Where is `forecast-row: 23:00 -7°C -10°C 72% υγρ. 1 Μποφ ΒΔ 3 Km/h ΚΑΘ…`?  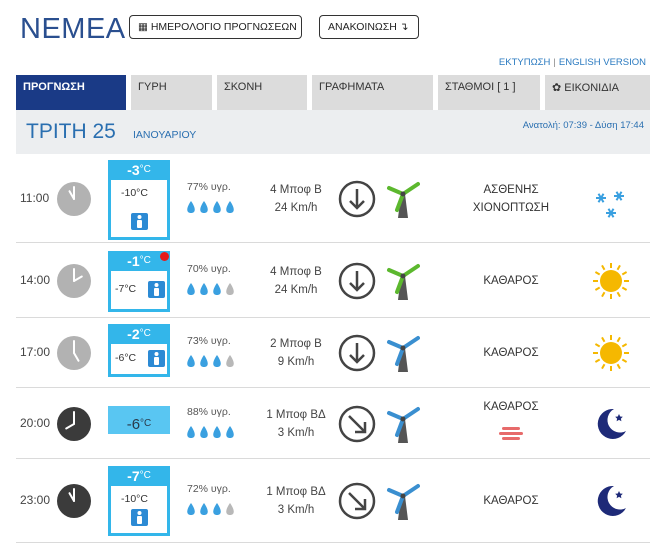 forecast-row: 23:00 -7°C -10°C 72% υγρ. 1 Μποφ ΒΔ 3 Km/h ΚΑΘ… is located at coordinates (333, 501).